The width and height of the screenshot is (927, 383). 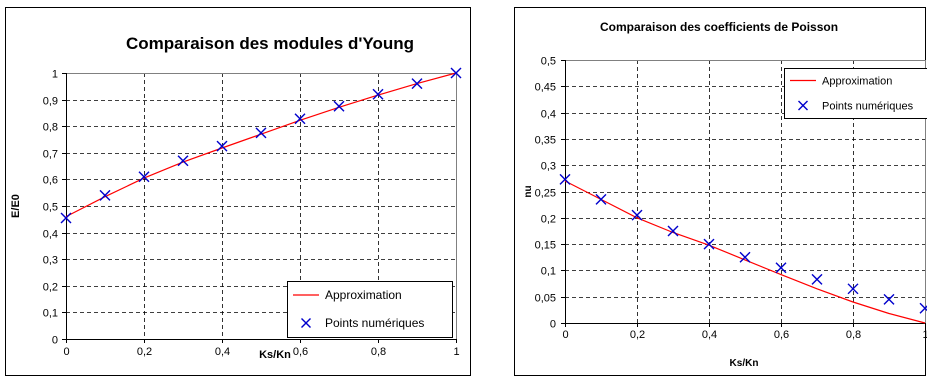 What do you see at coordinates (270, 43) in the screenshot?
I see `chart-title: Comparaison des modules d'Young` at bounding box center [270, 43].